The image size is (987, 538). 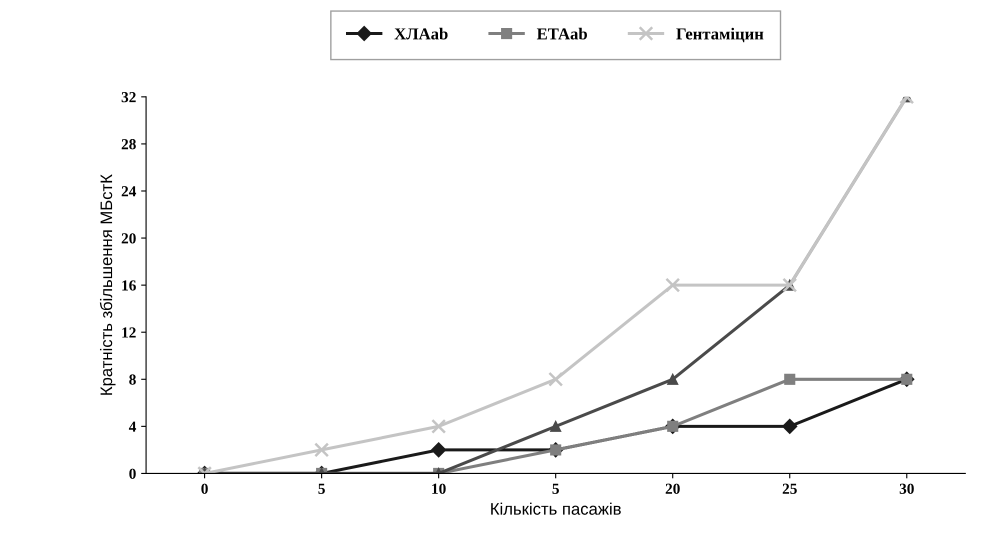 I want to click on y-tick-label: 12, so click(x=129, y=332).